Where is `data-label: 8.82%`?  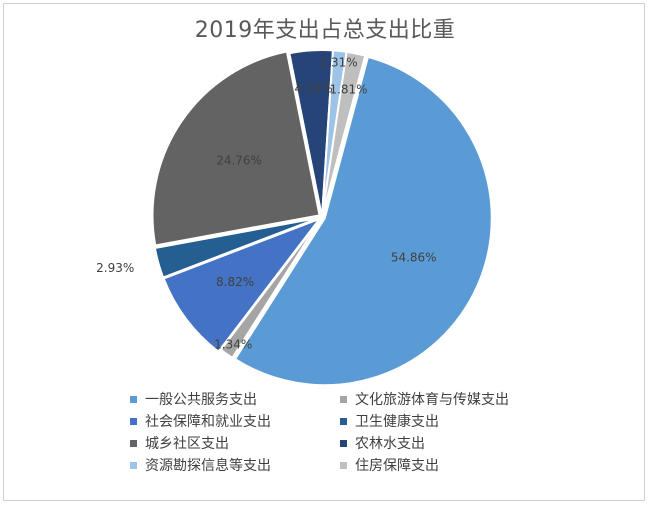 data-label: 8.82% is located at coordinates (235, 282).